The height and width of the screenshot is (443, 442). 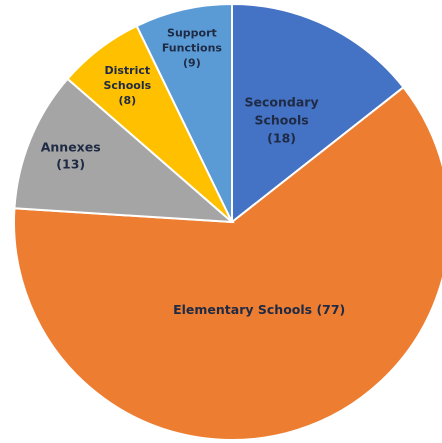 What do you see at coordinates (282, 101) in the screenshot?
I see `pie-label-line: Secondary` at bounding box center [282, 101].